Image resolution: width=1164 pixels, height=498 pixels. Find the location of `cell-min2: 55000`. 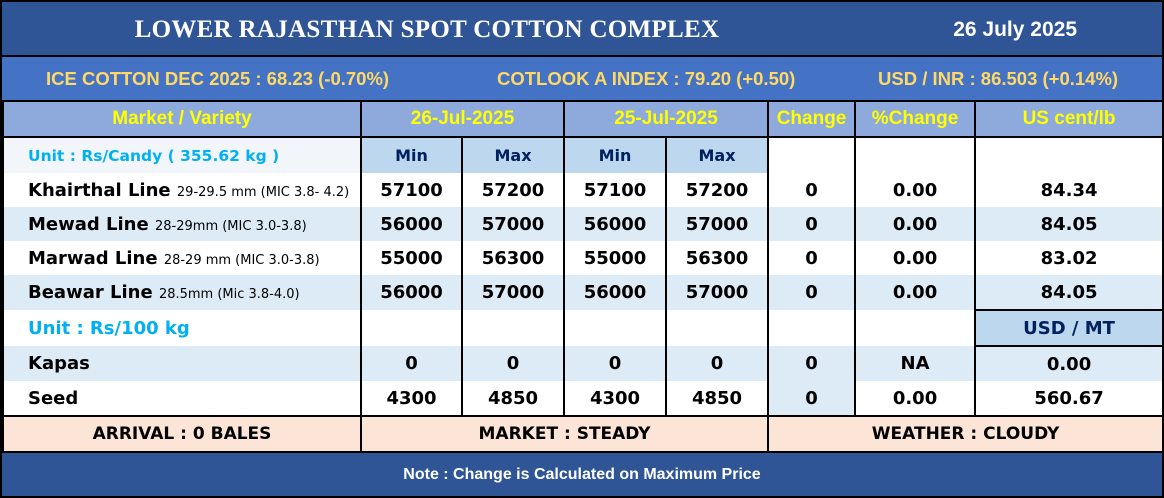

cell-min2: 55000 is located at coordinates (615, 258).